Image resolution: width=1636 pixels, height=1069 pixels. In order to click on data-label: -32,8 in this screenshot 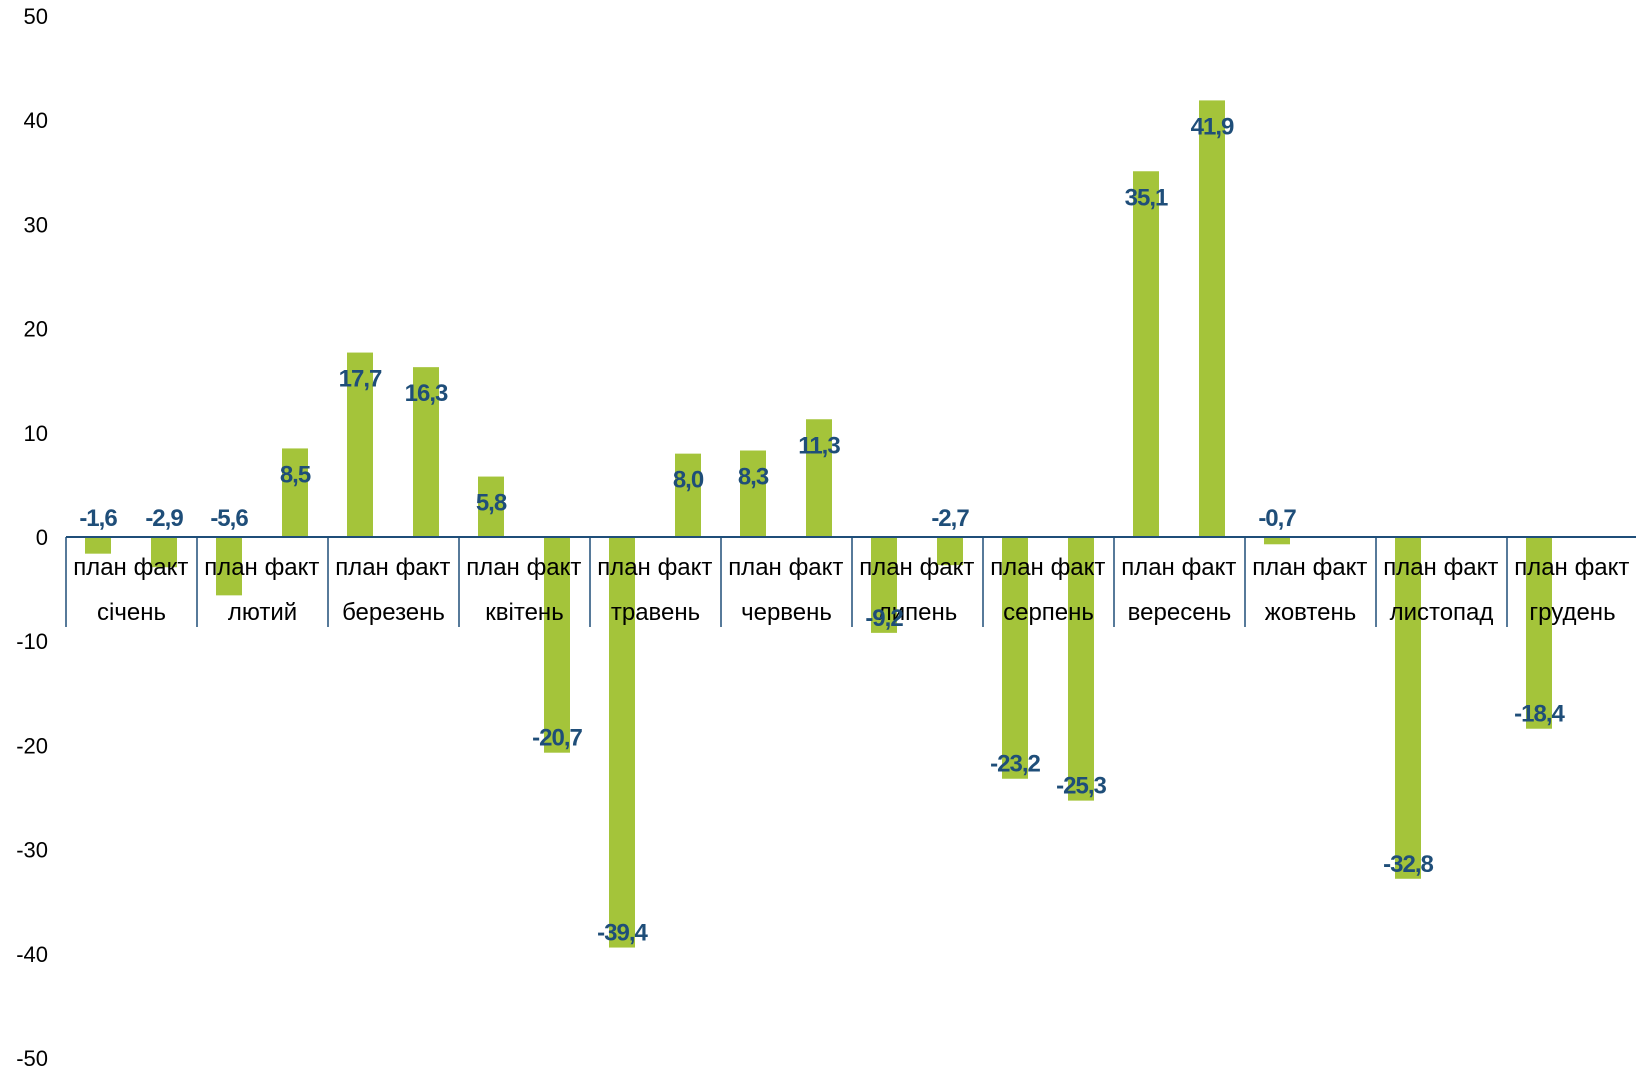, I will do `click(1408, 864)`.